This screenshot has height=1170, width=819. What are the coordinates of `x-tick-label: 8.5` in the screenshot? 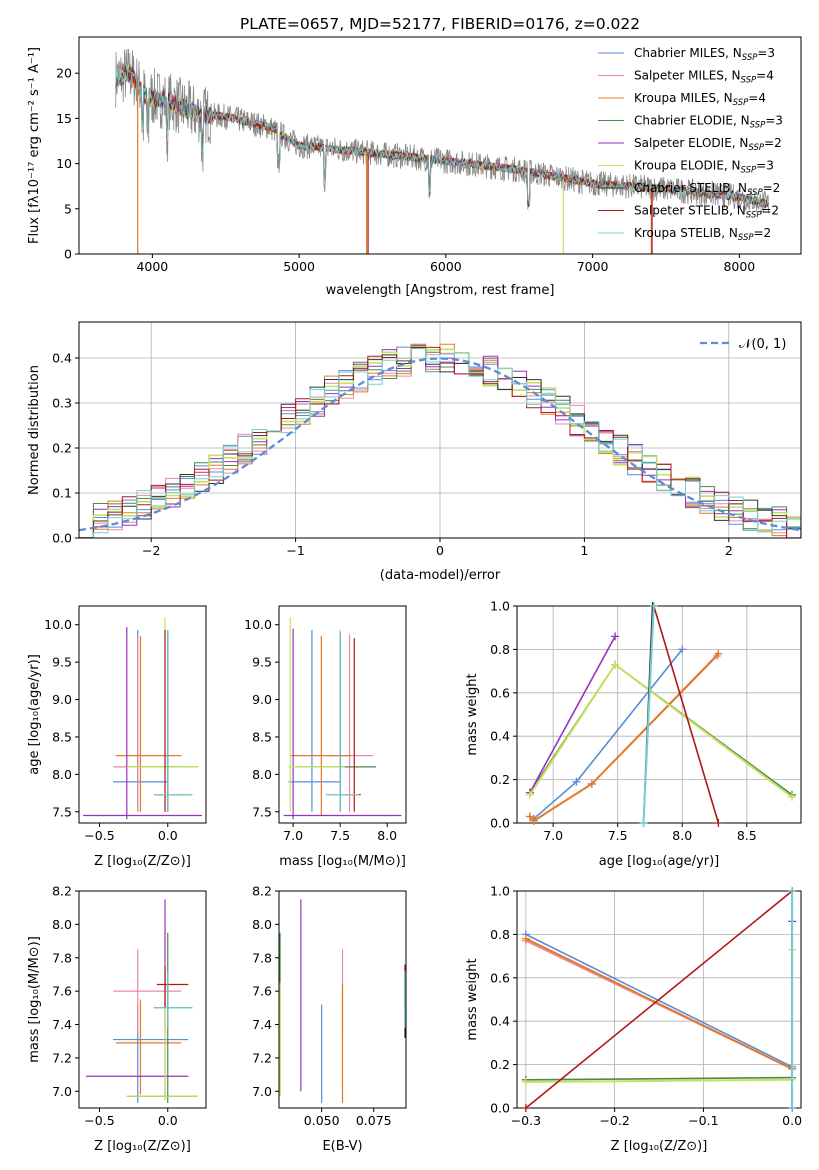 It's located at (747, 835).